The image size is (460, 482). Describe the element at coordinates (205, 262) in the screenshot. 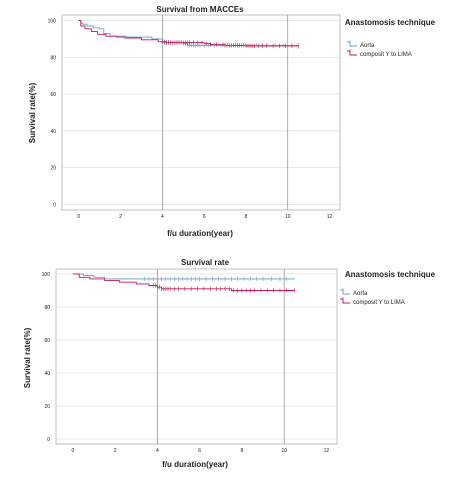

I see `chart-title: Survival rate` at that location.